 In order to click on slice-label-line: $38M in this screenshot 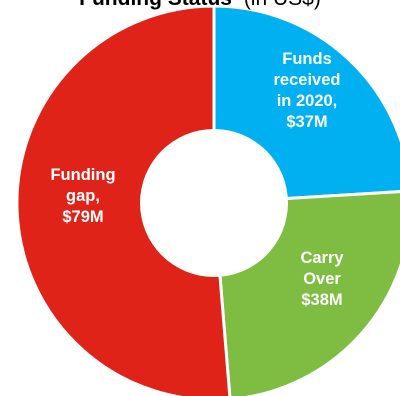, I will do `click(321, 300)`.